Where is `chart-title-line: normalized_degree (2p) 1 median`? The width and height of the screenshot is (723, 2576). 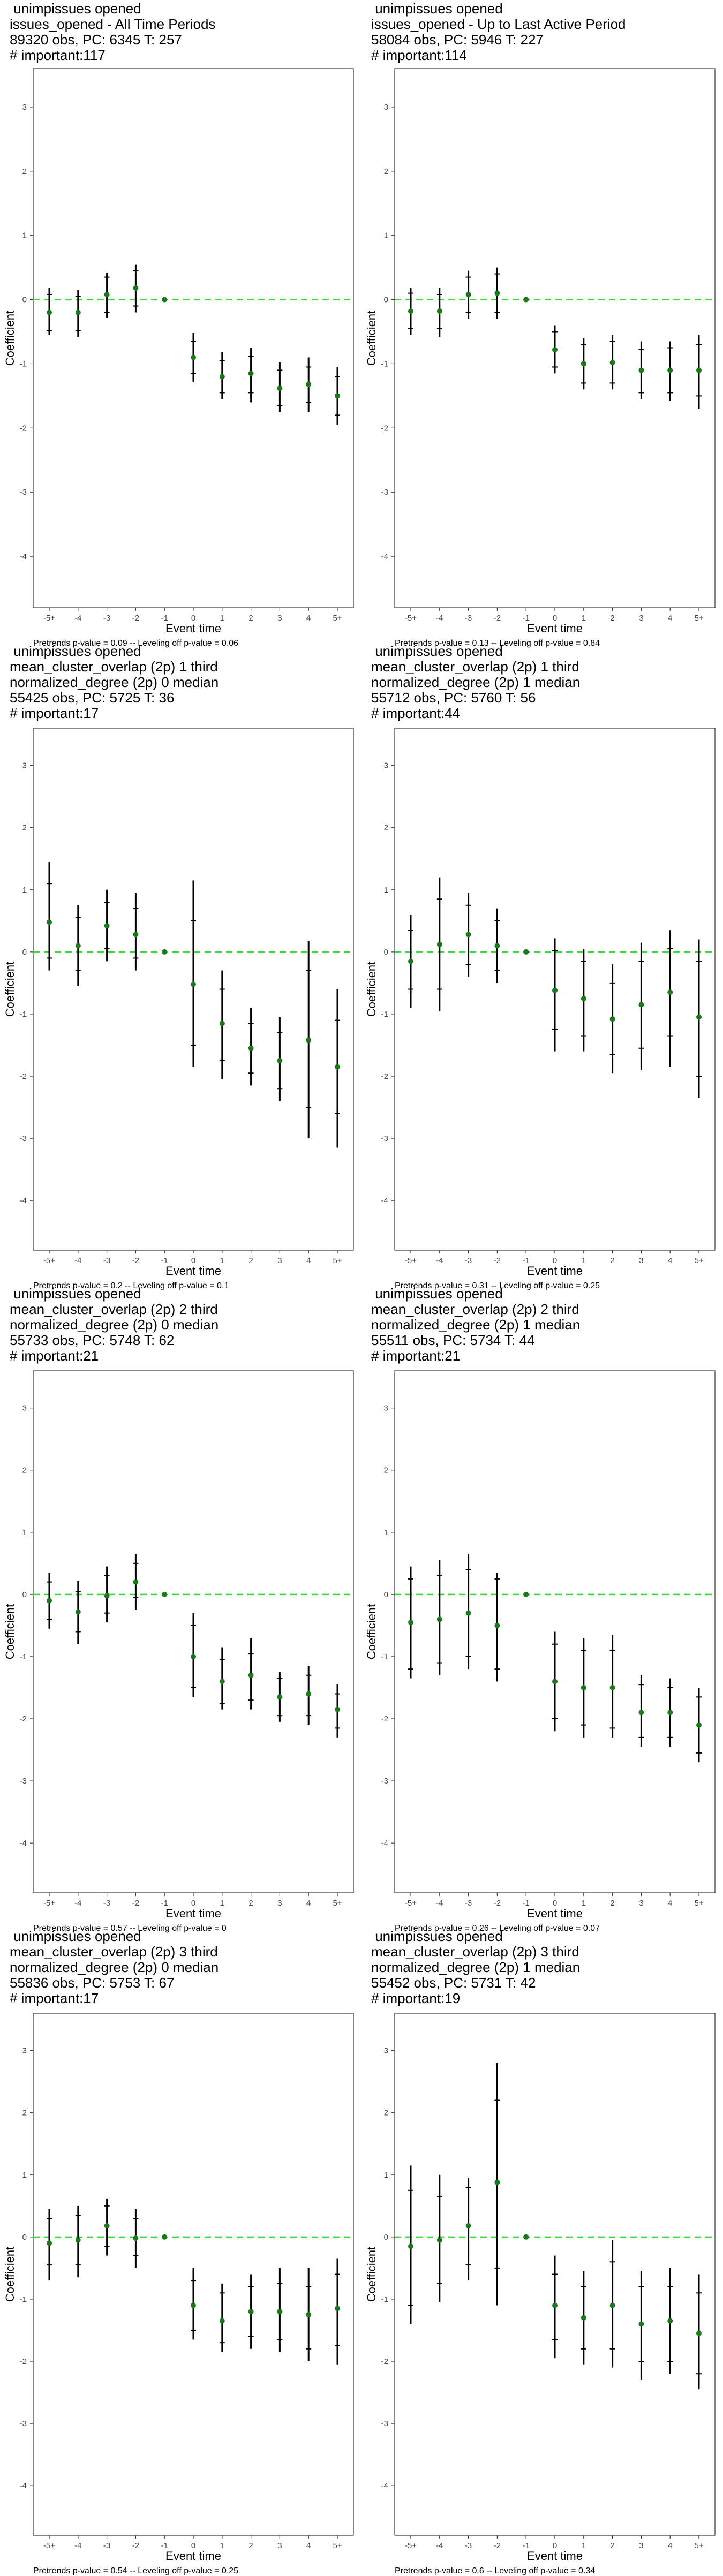
chart-title-line: normalized_degree (2p) 1 median is located at coordinates (476, 682).